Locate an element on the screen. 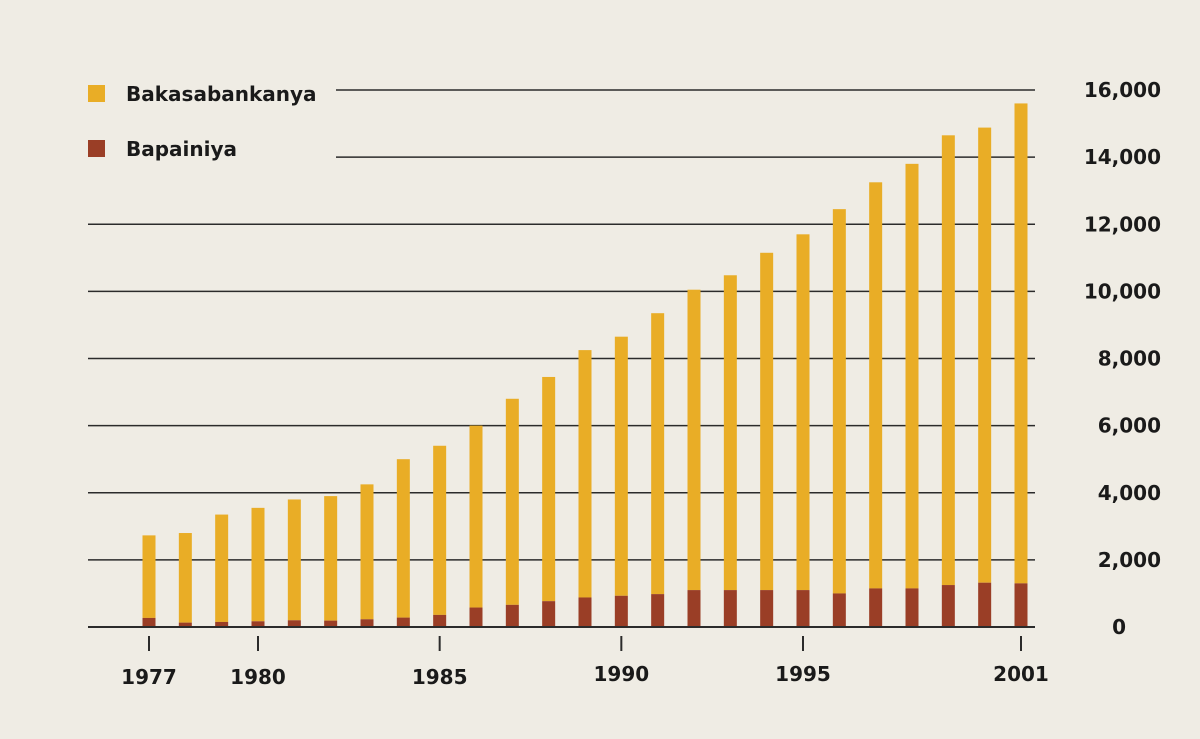 The width and height of the screenshot is (1200, 739). bar-bakasabankanya-1992 is located at coordinates (694, 440).